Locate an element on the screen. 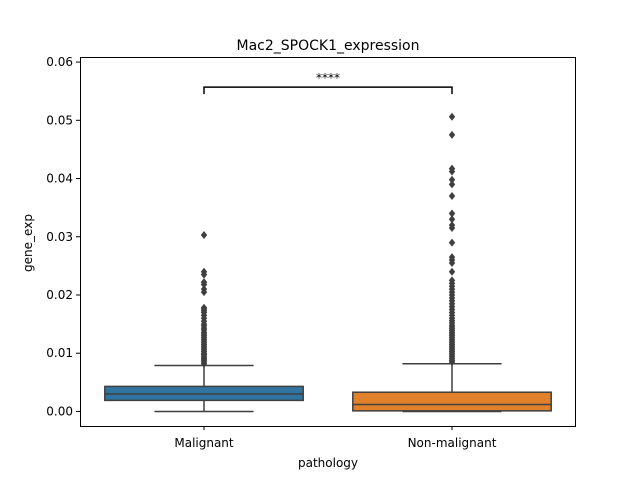 The height and width of the screenshot is (480, 640). x-tick-label: Non-malignant is located at coordinates (452, 443).